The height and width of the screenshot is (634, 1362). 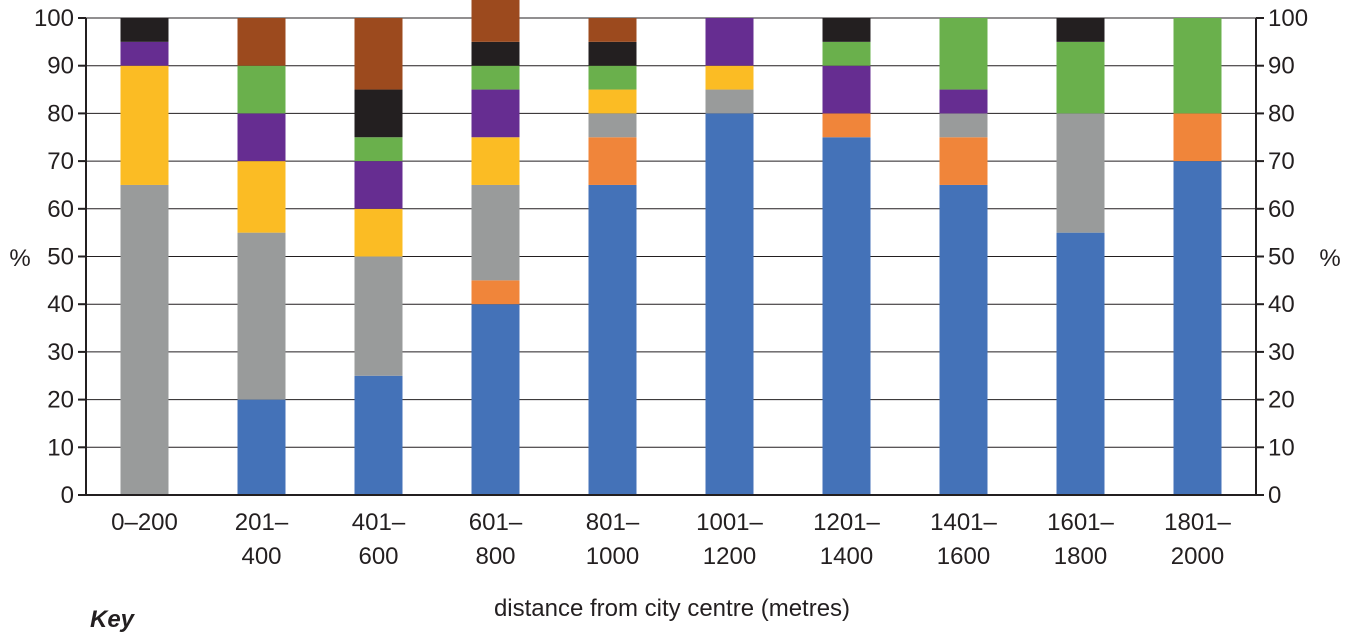 I want to click on y-tick-label-left: 10, so click(x=60, y=447).